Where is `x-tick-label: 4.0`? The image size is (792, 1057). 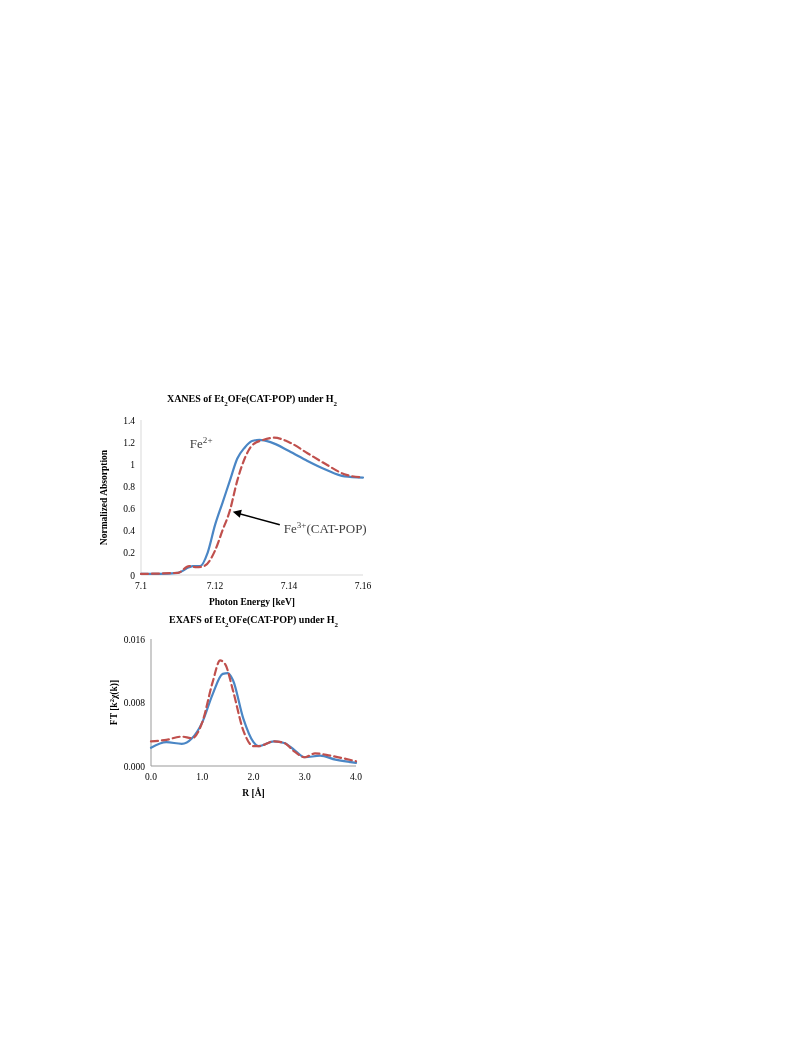 x-tick-label: 4.0 is located at coordinates (356, 777).